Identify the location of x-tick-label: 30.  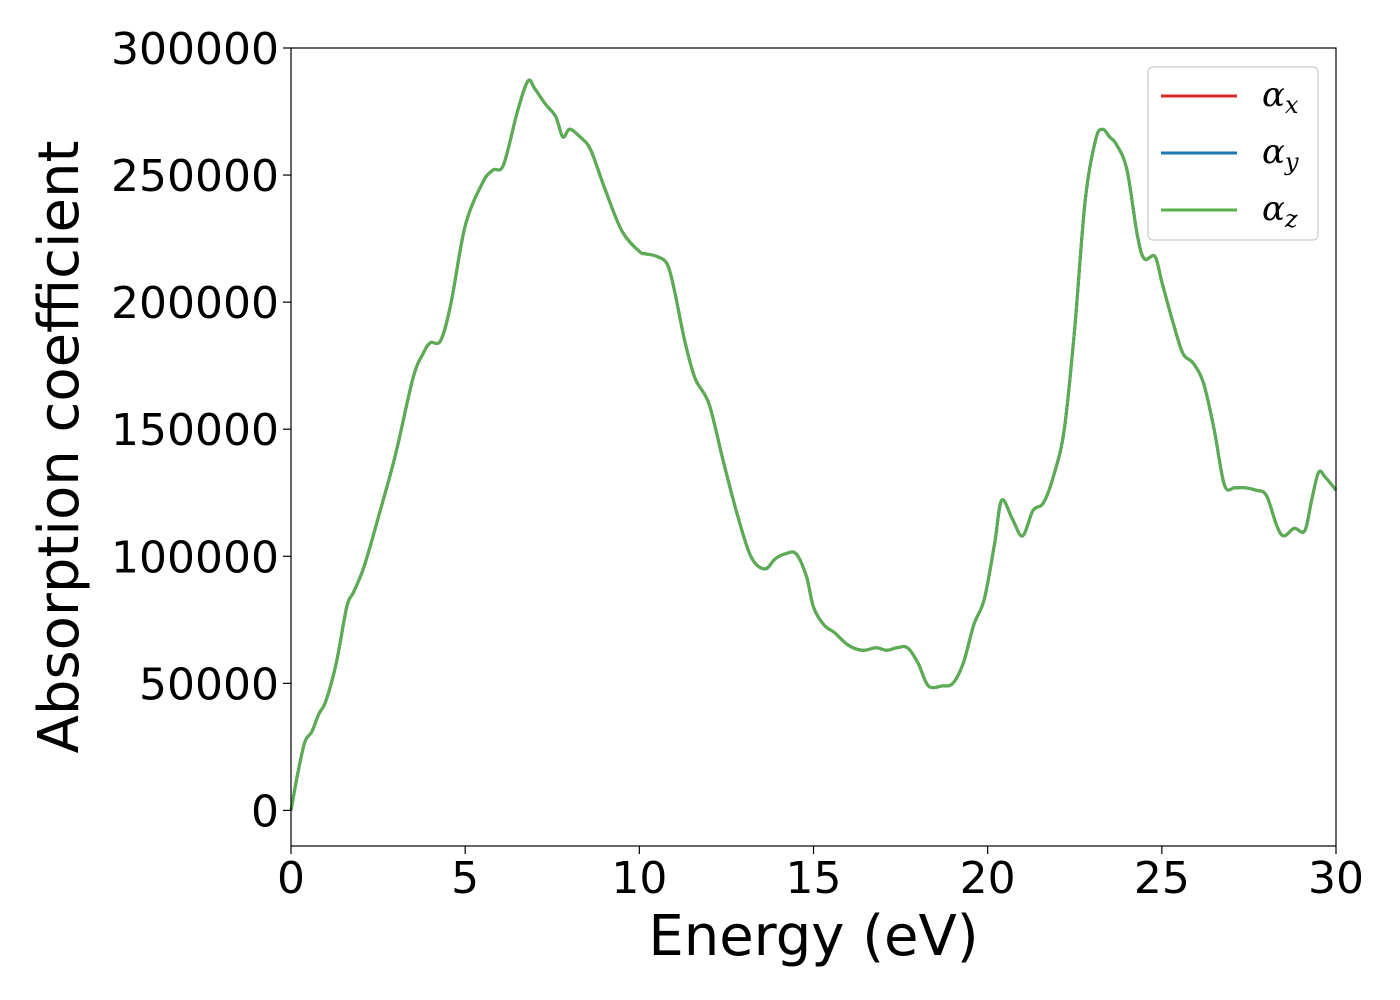
(1336, 878).